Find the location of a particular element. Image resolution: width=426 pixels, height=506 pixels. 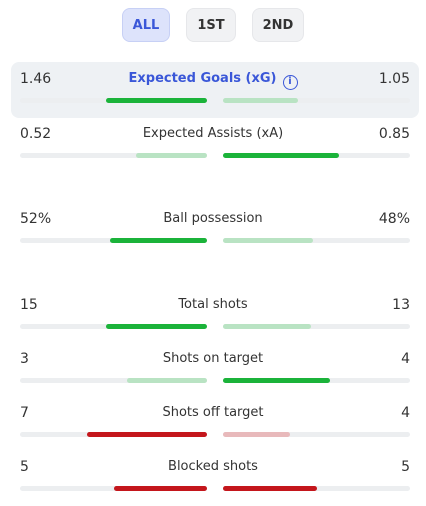

away-value: 5 is located at coordinates (405, 467).